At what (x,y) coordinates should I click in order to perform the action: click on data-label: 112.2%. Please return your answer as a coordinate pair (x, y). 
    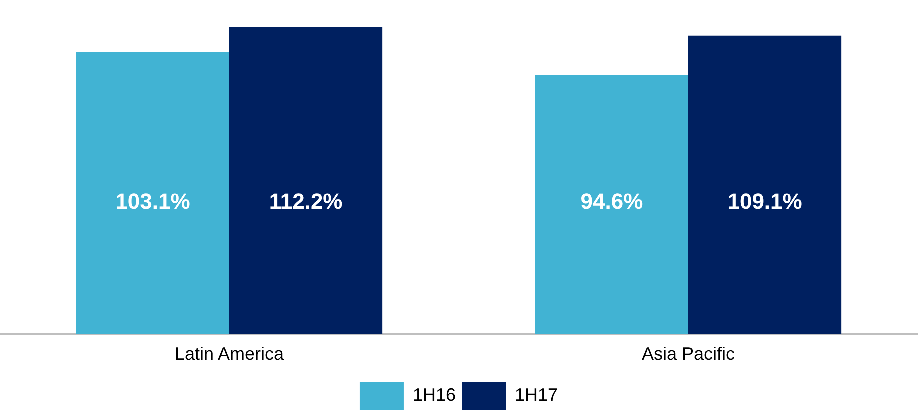
    Looking at the image, I should click on (306, 201).